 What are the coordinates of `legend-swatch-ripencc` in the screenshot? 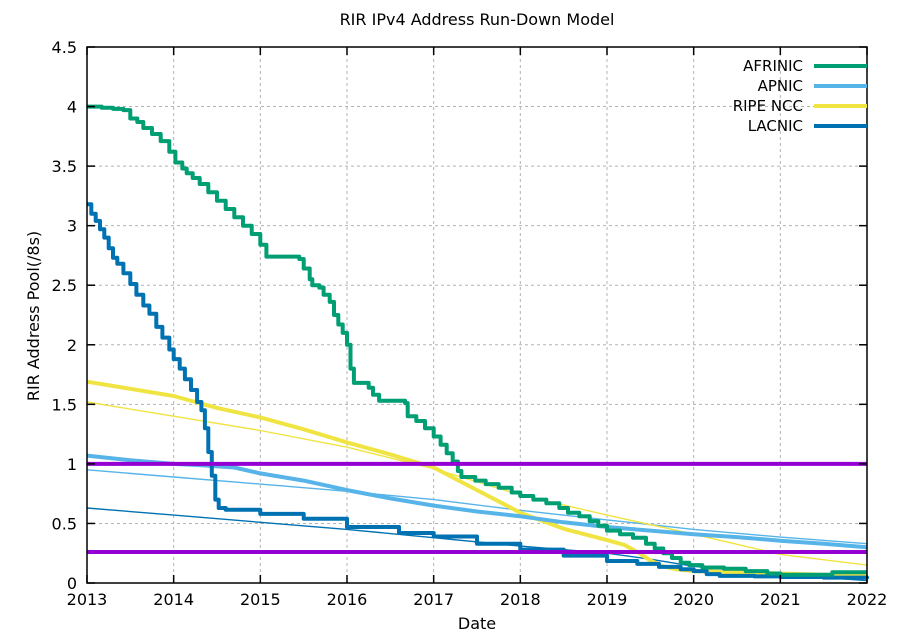 It's located at (840, 106).